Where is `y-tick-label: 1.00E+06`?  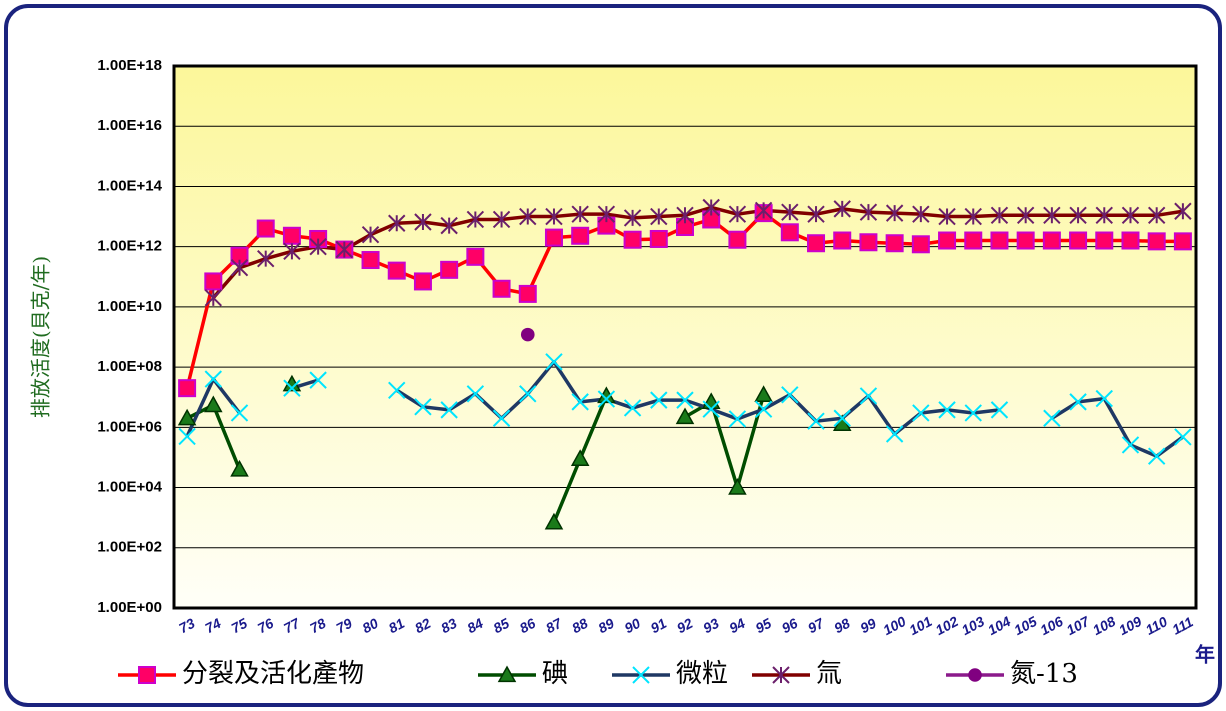 y-tick-label: 1.00E+06 is located at coordinates (129, 426).